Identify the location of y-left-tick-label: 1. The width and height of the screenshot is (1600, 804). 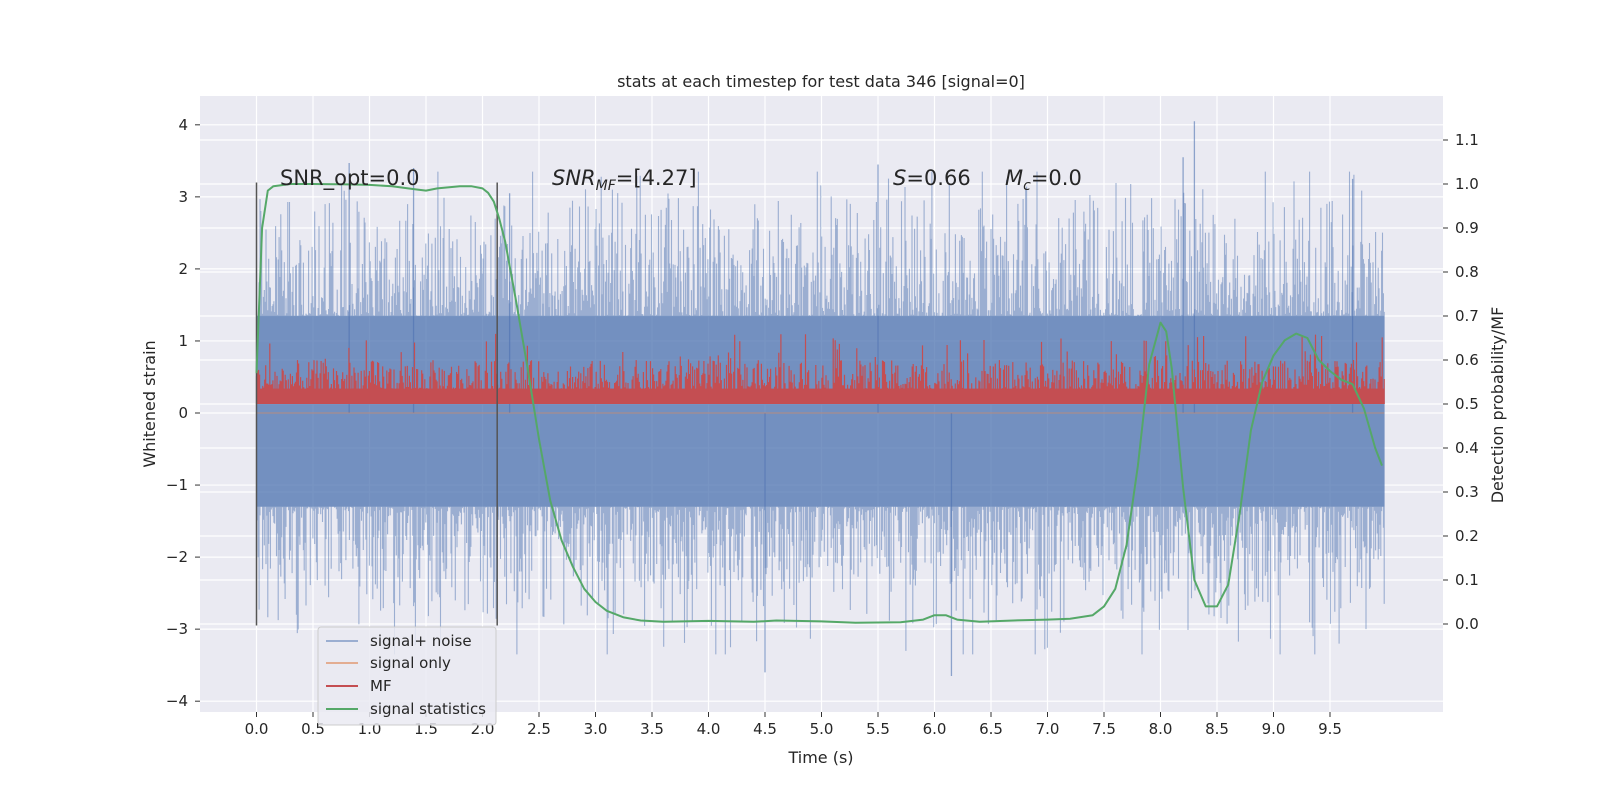
(183, 341).